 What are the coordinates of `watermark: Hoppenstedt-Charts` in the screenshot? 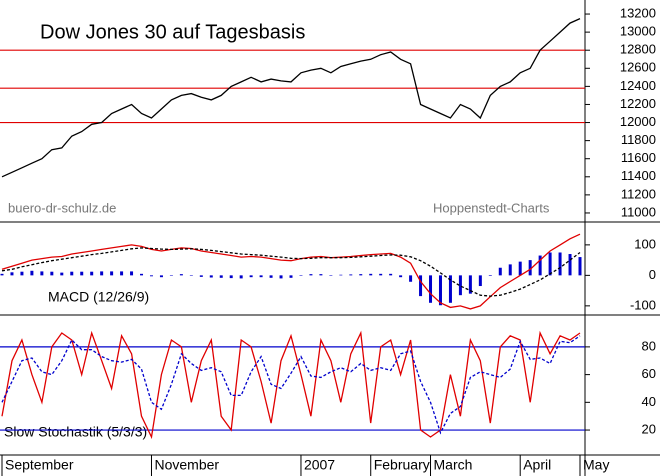 It's located at (491, 207).